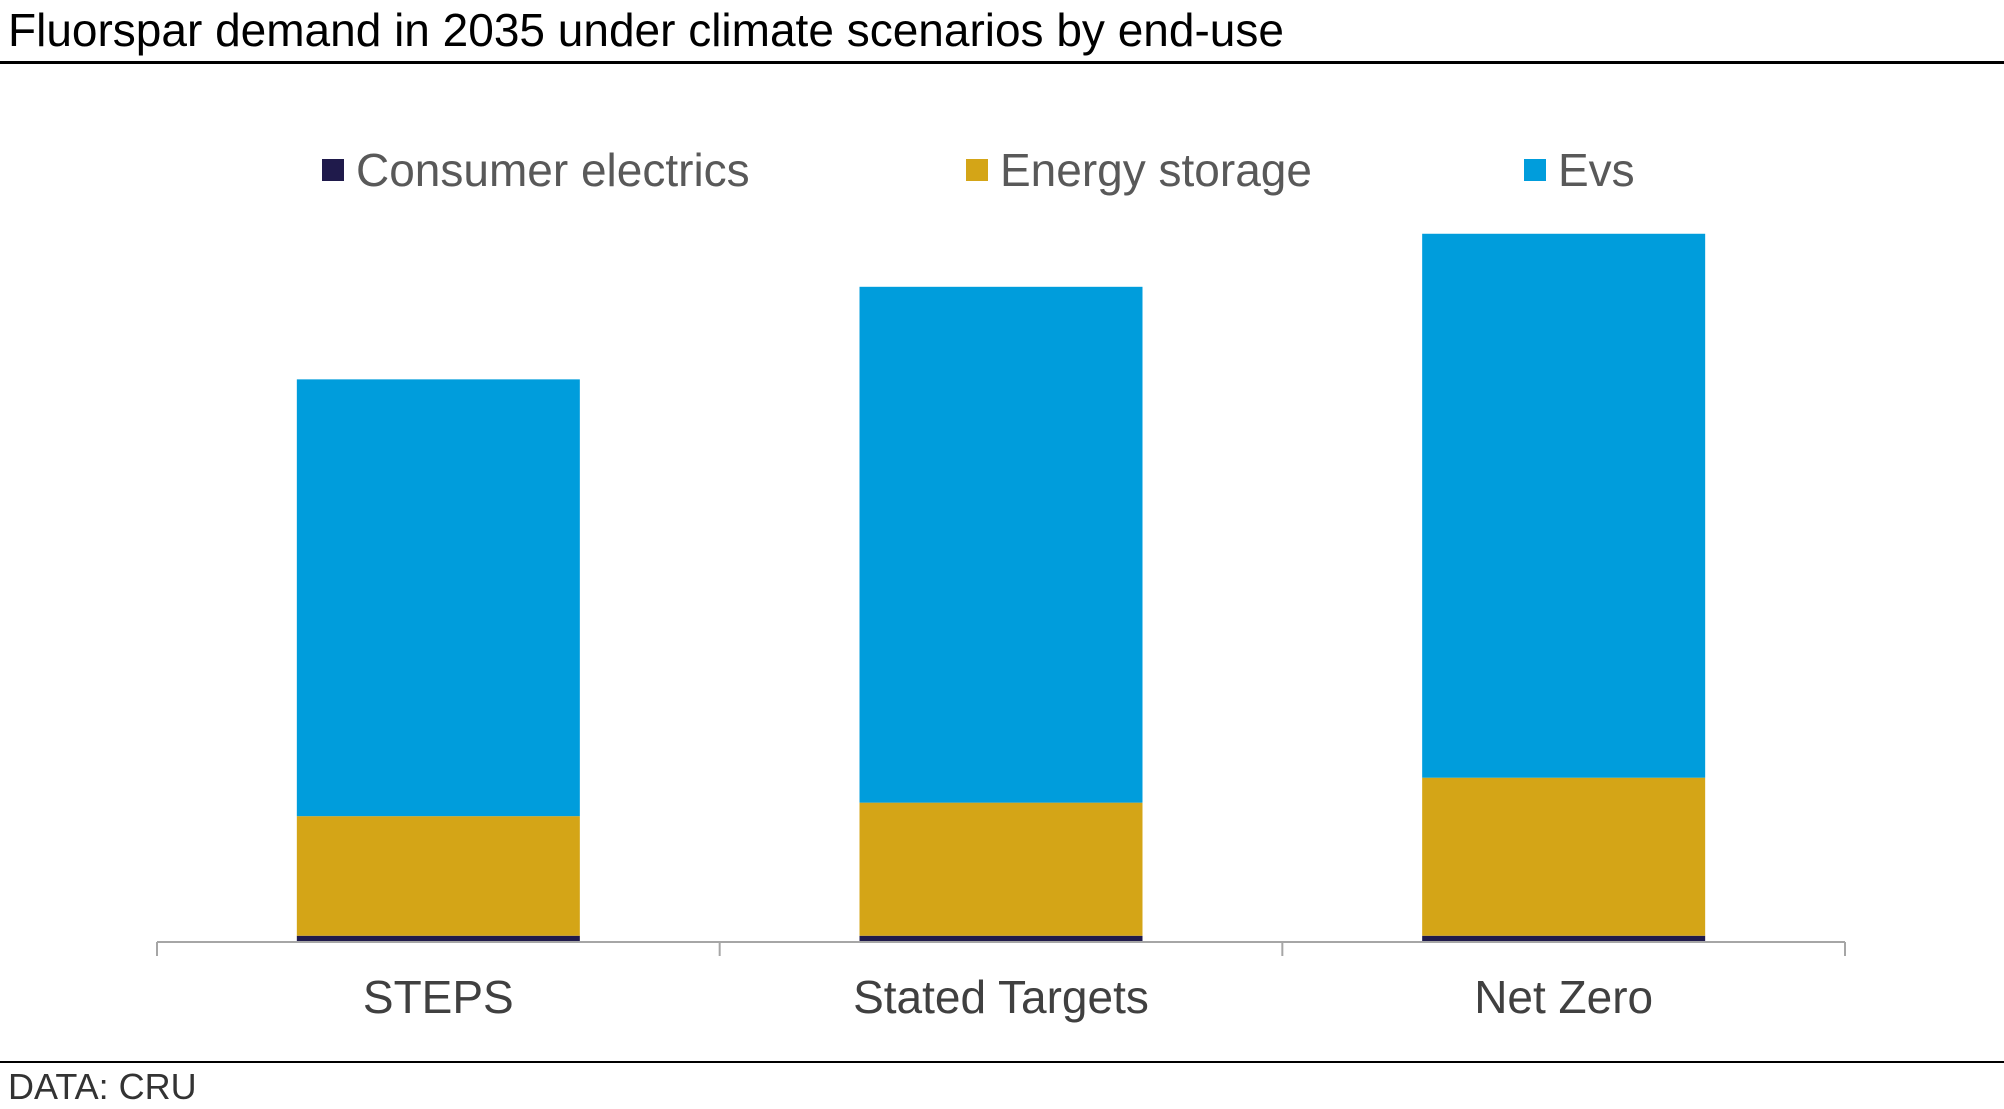 The height and width of the screenshot is (1109, 2004). I want to click on legend-label-evs: Evs, so click(1596, 170).